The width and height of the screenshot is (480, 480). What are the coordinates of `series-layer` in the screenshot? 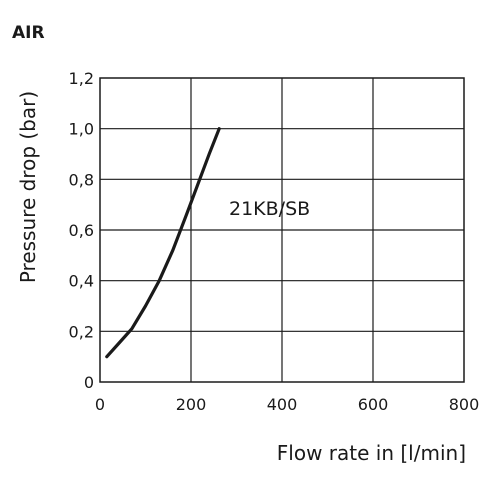 It's located at (163, 243).